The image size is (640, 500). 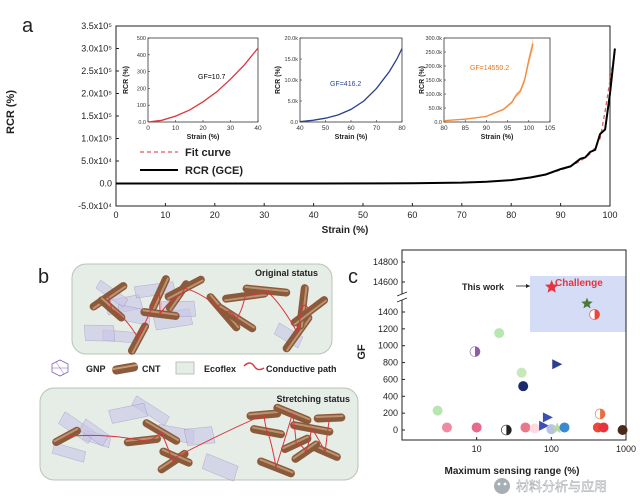 I want to click on panel-label-a: a, so click(x=28, y=26).